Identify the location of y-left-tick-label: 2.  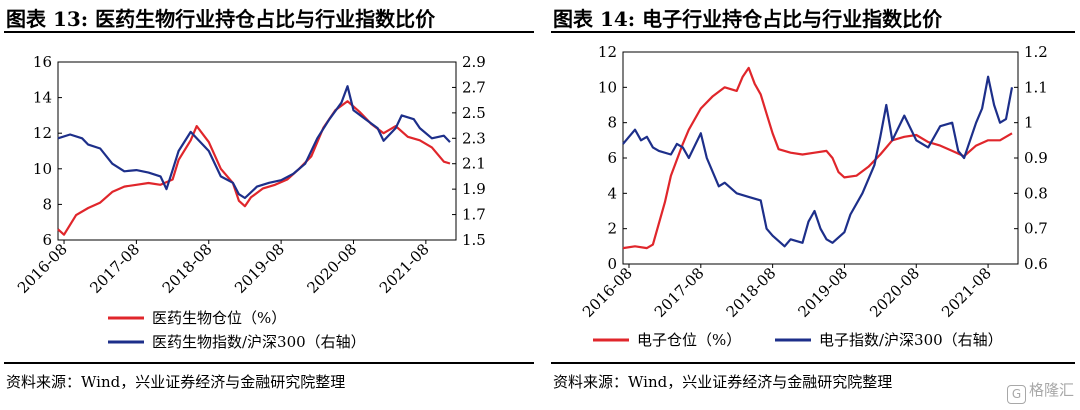
(612, 229).